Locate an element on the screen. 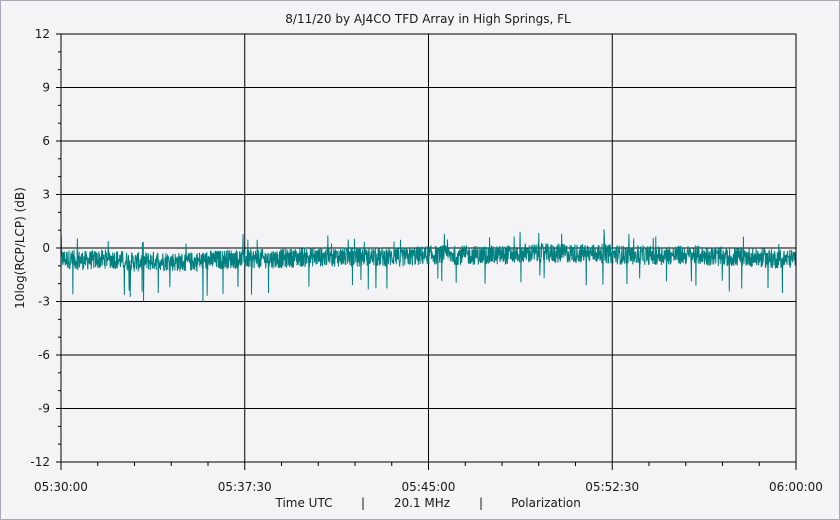 The width and height of the screenshot is (840, 520). y-tick-label: -6 is located at coordinates (44, 355).